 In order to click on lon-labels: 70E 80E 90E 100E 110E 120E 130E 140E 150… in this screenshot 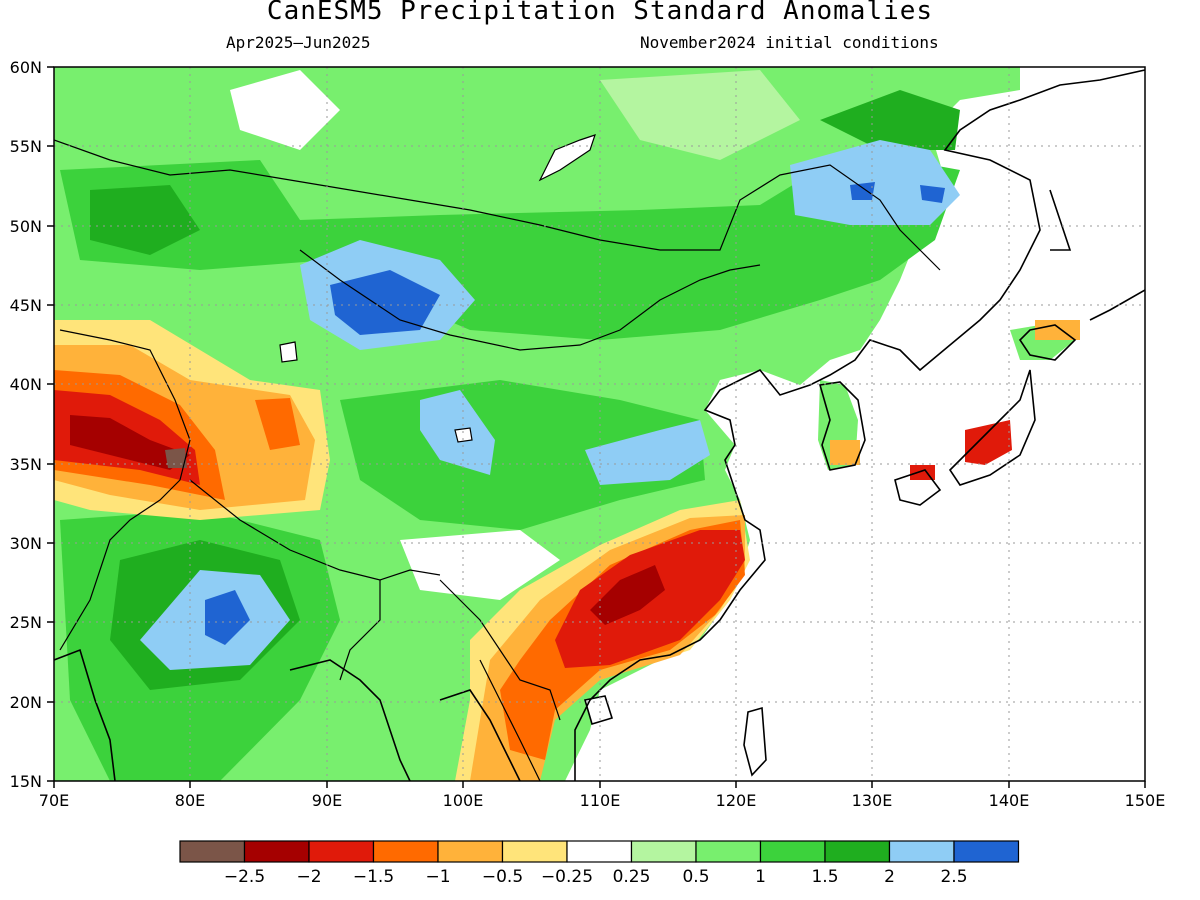, I will do `click(602, 800)`.